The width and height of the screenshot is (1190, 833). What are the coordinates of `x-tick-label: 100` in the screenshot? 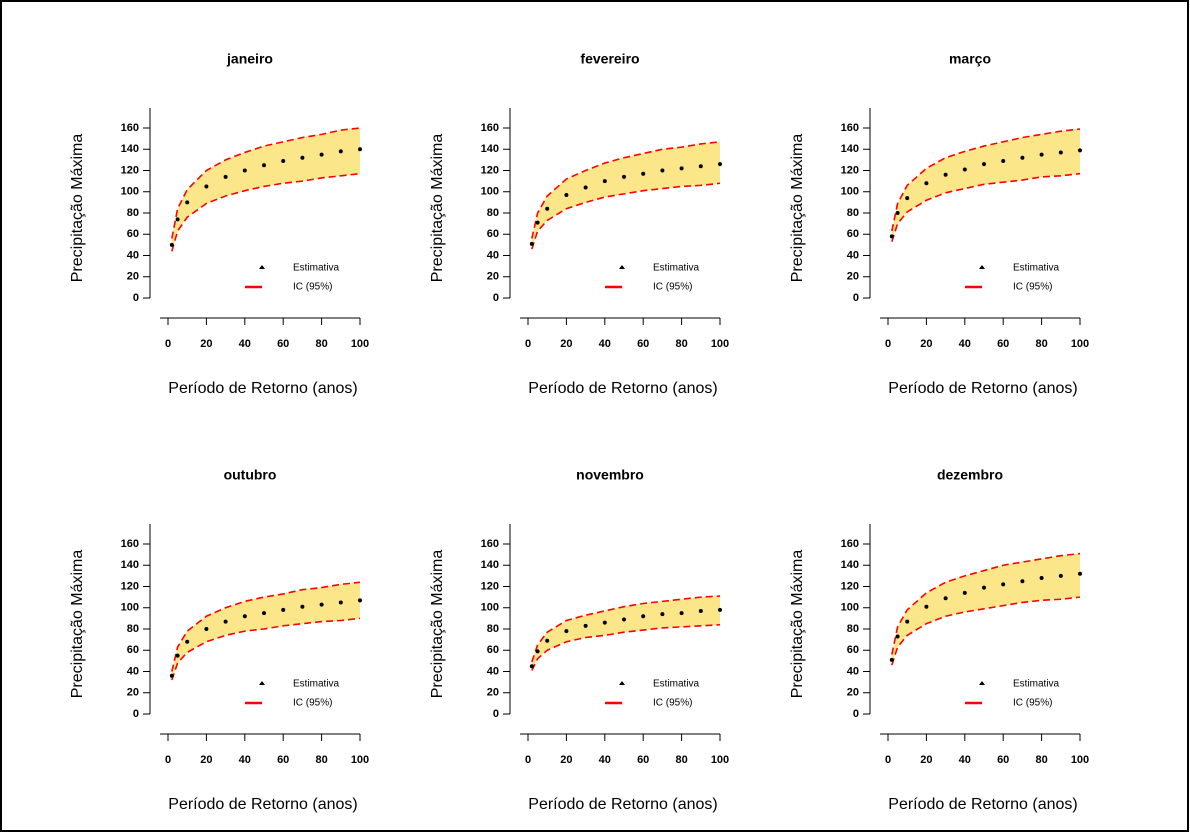 It's located at (720, 344).